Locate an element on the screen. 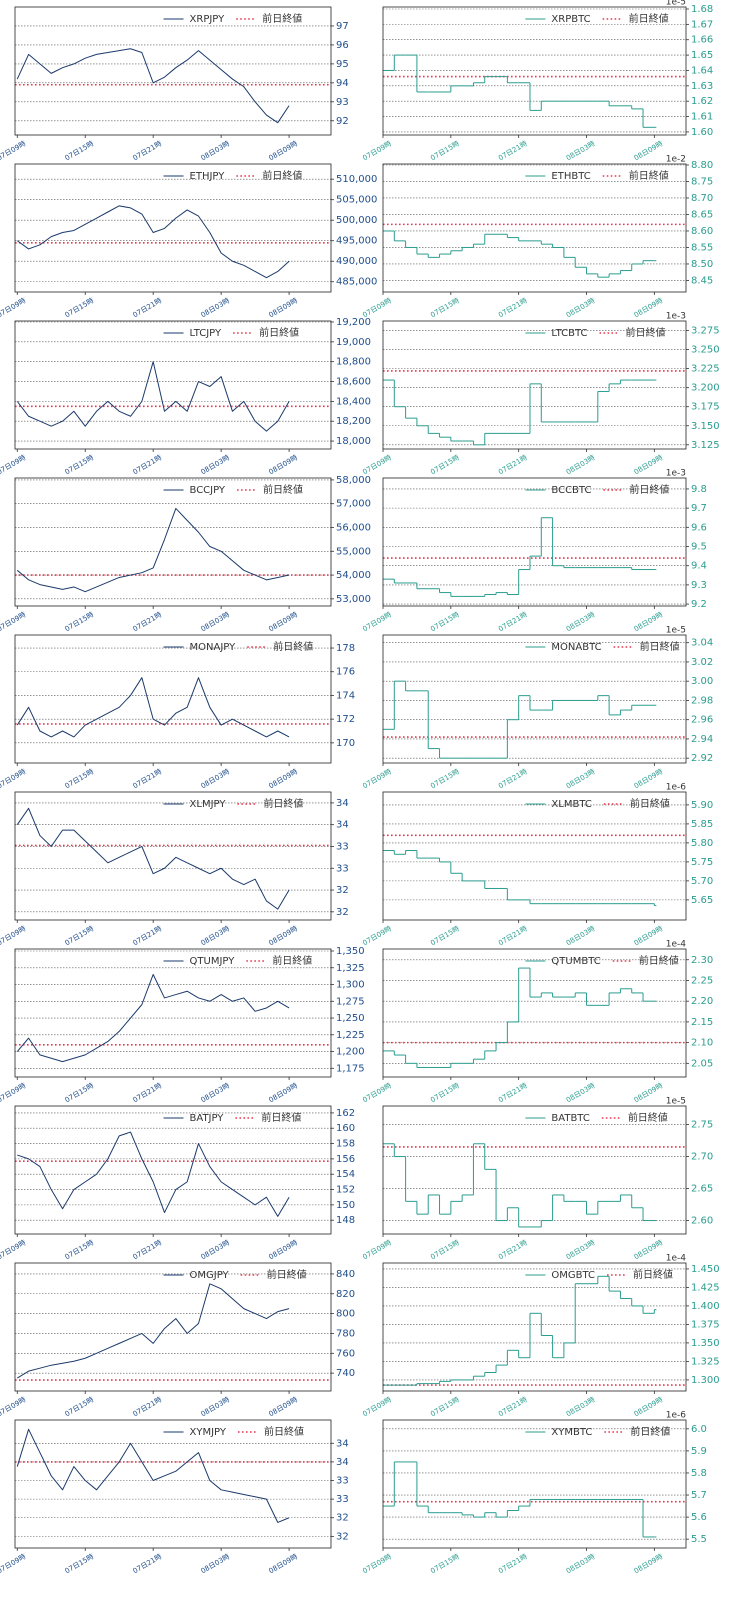 This screenshot has height=1604, width=737. y-tick-label: 93 is located at coordinates (342, 102).